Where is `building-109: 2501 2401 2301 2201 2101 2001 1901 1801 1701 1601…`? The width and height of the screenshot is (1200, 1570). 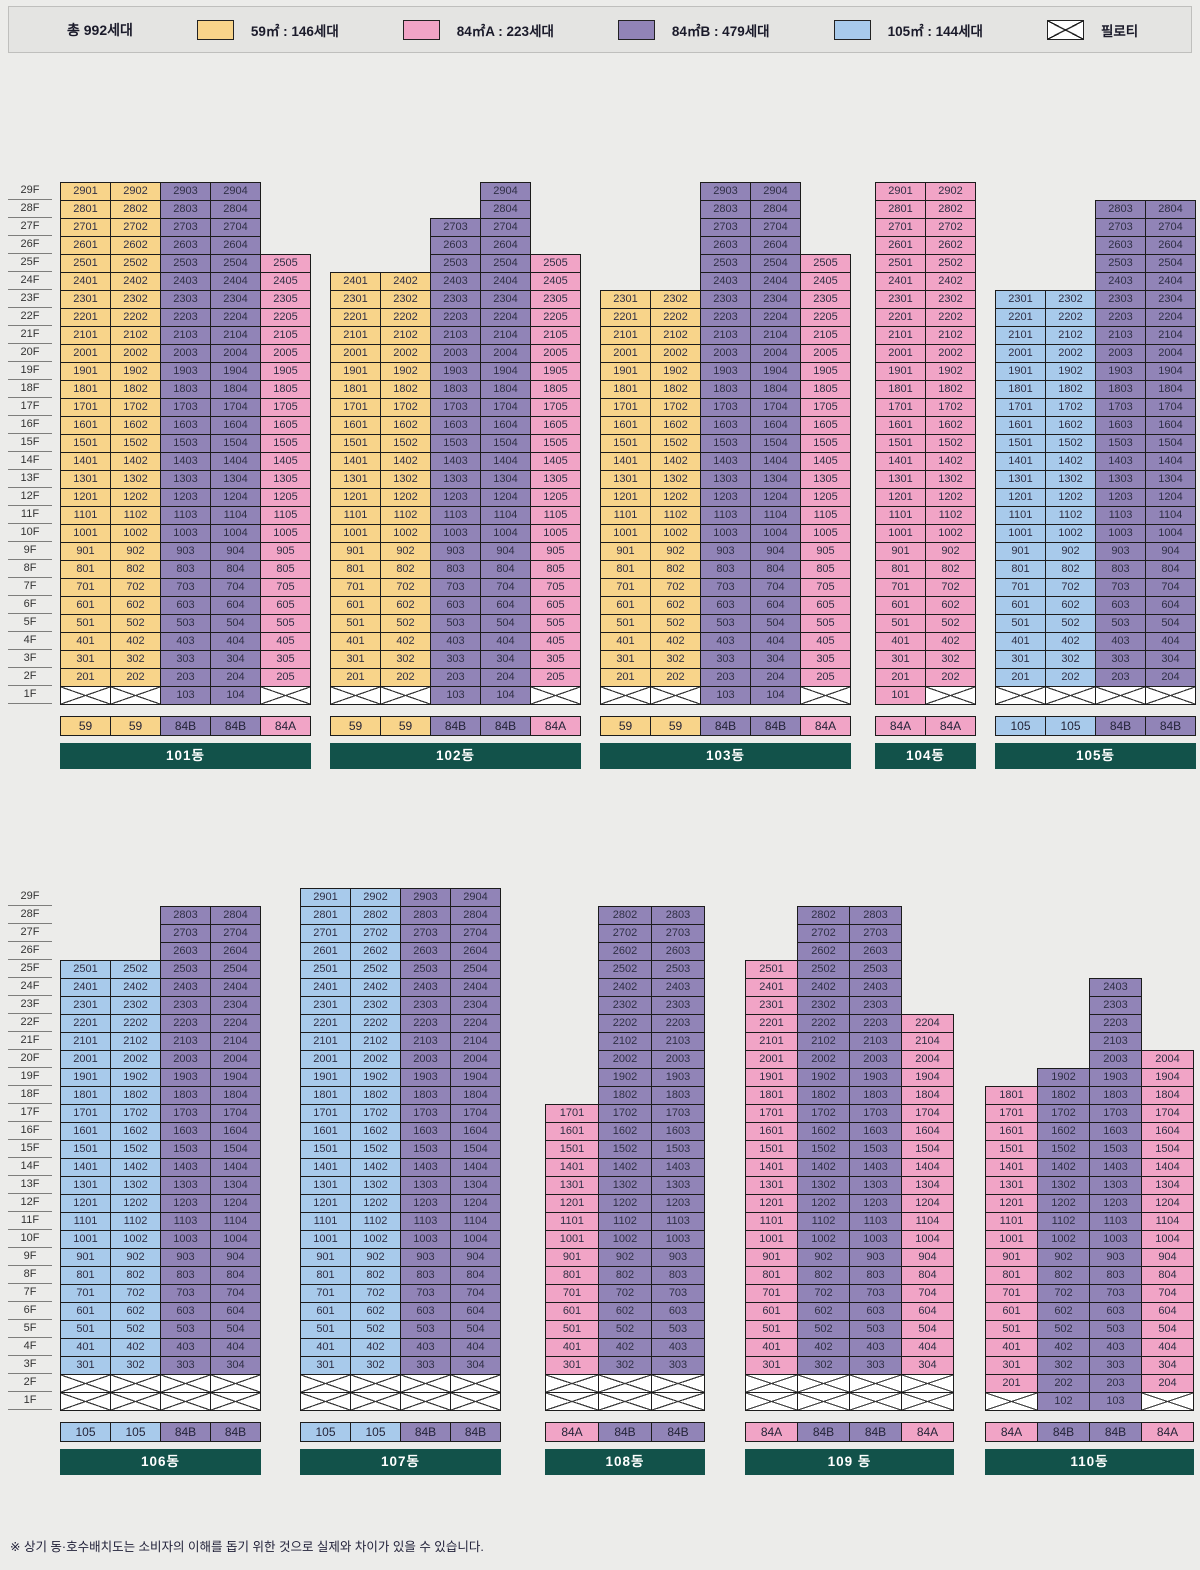
building-109: 2501 2401 2301 2201 2101 2001 1901 1801 1701 1601… is located at coordinates (850, 1183).